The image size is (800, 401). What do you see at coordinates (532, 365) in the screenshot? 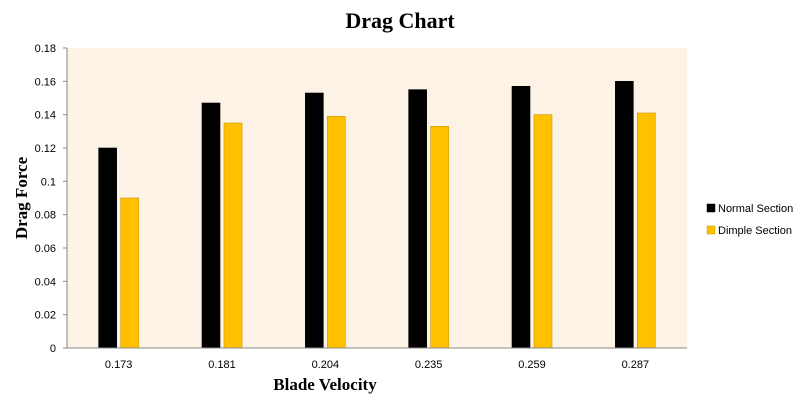
I see `x-tick-label: 0.259` at bounding box center [532, 365].